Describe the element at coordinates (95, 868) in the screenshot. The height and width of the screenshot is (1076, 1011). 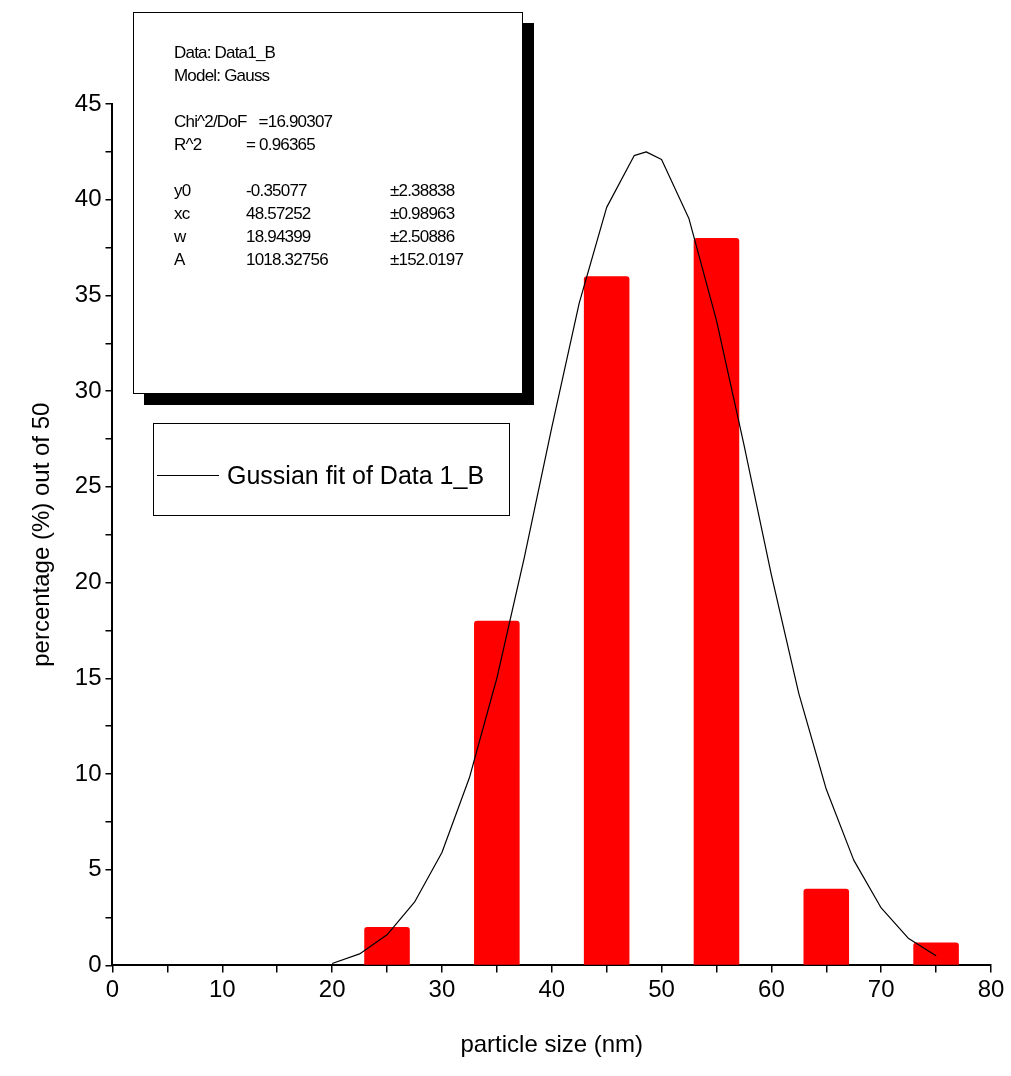
I see `y-tick-label: 5` at that location.